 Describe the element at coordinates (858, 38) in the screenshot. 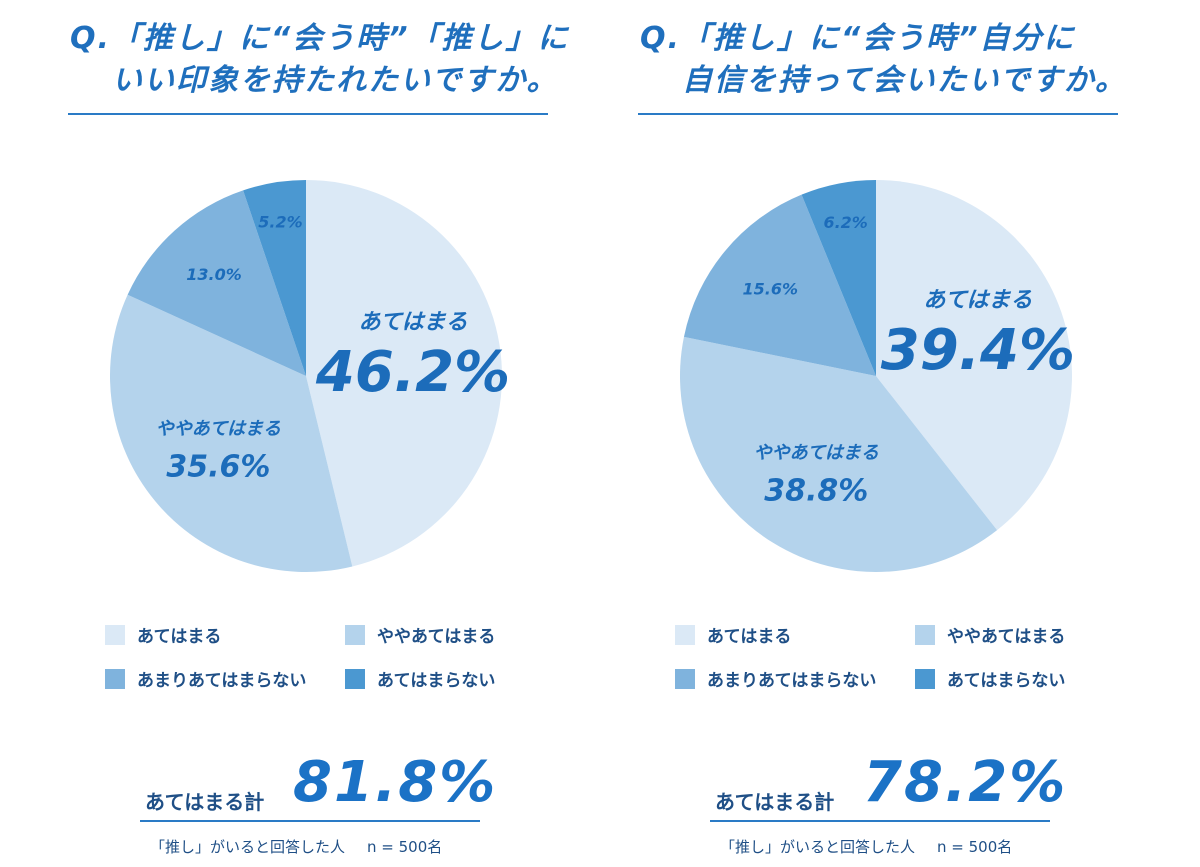

I see `chart-title-line-1: Q.「推し」に“会う時”自分に` at that location.